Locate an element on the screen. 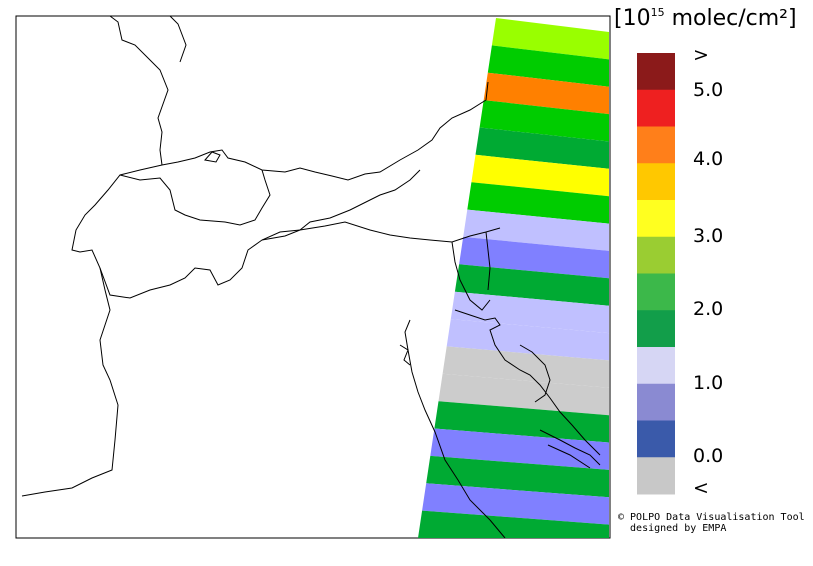  credit-line-1: © POLPO Data Visualisation Tool is located at coordinates (711, 517).